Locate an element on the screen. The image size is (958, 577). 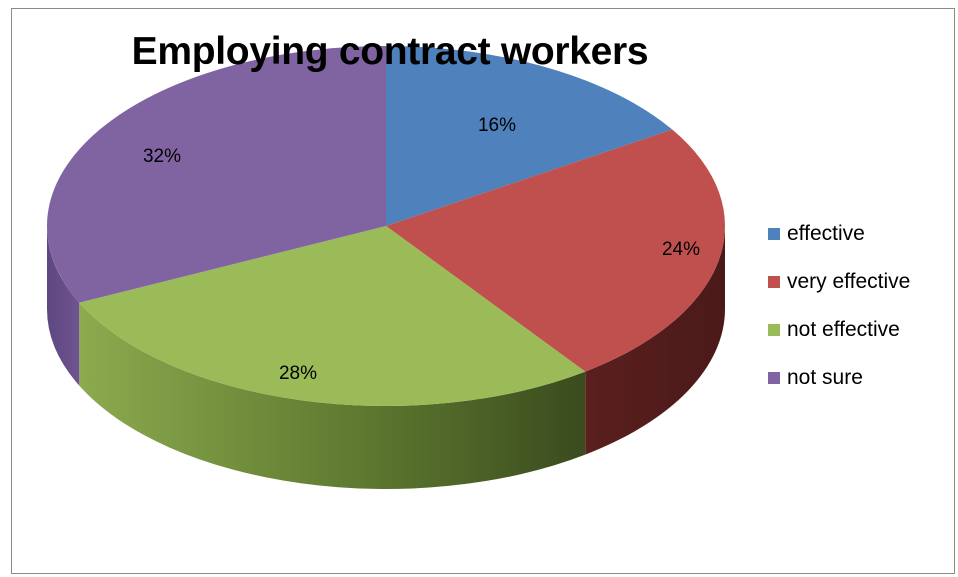
pie-slice-effective is located at coordinates (529, 136).